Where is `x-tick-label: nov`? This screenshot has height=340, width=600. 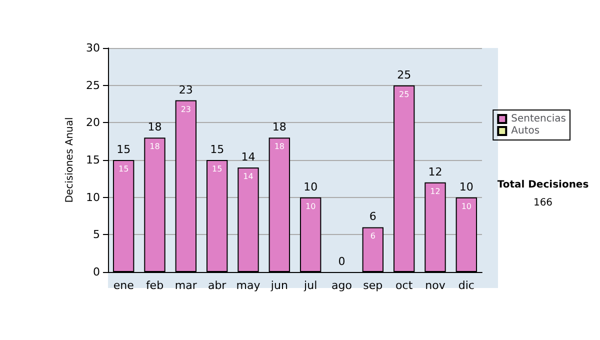
x-tick-label: nov is located at coordinates (435, 285).